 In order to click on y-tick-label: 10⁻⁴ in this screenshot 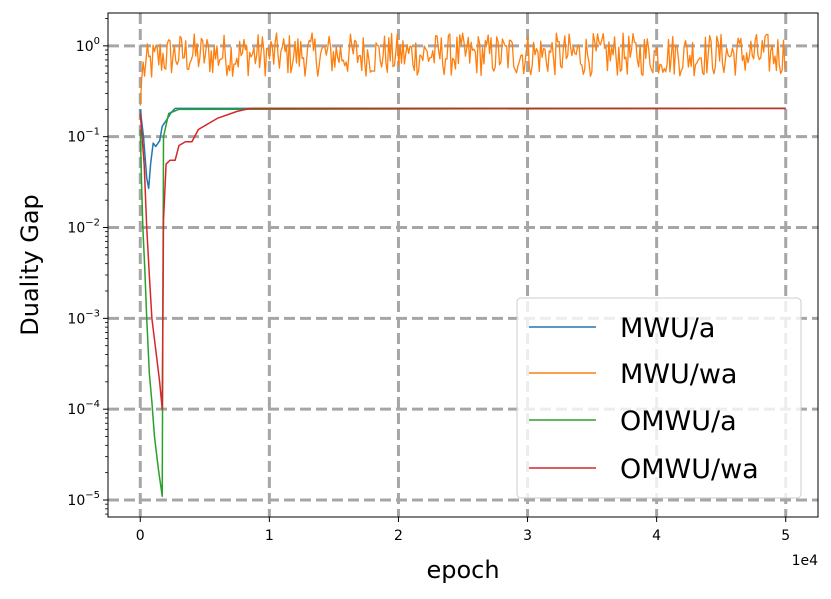, I will do `click(83, 408)`.